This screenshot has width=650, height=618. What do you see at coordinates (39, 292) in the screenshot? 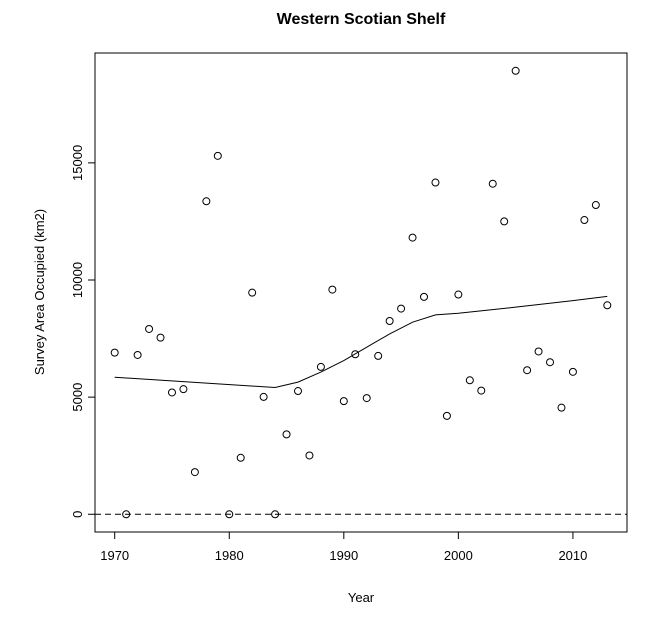
I see `y-axis-label: Survey Area Occupied (km2)` at bounding box center [39, 292].